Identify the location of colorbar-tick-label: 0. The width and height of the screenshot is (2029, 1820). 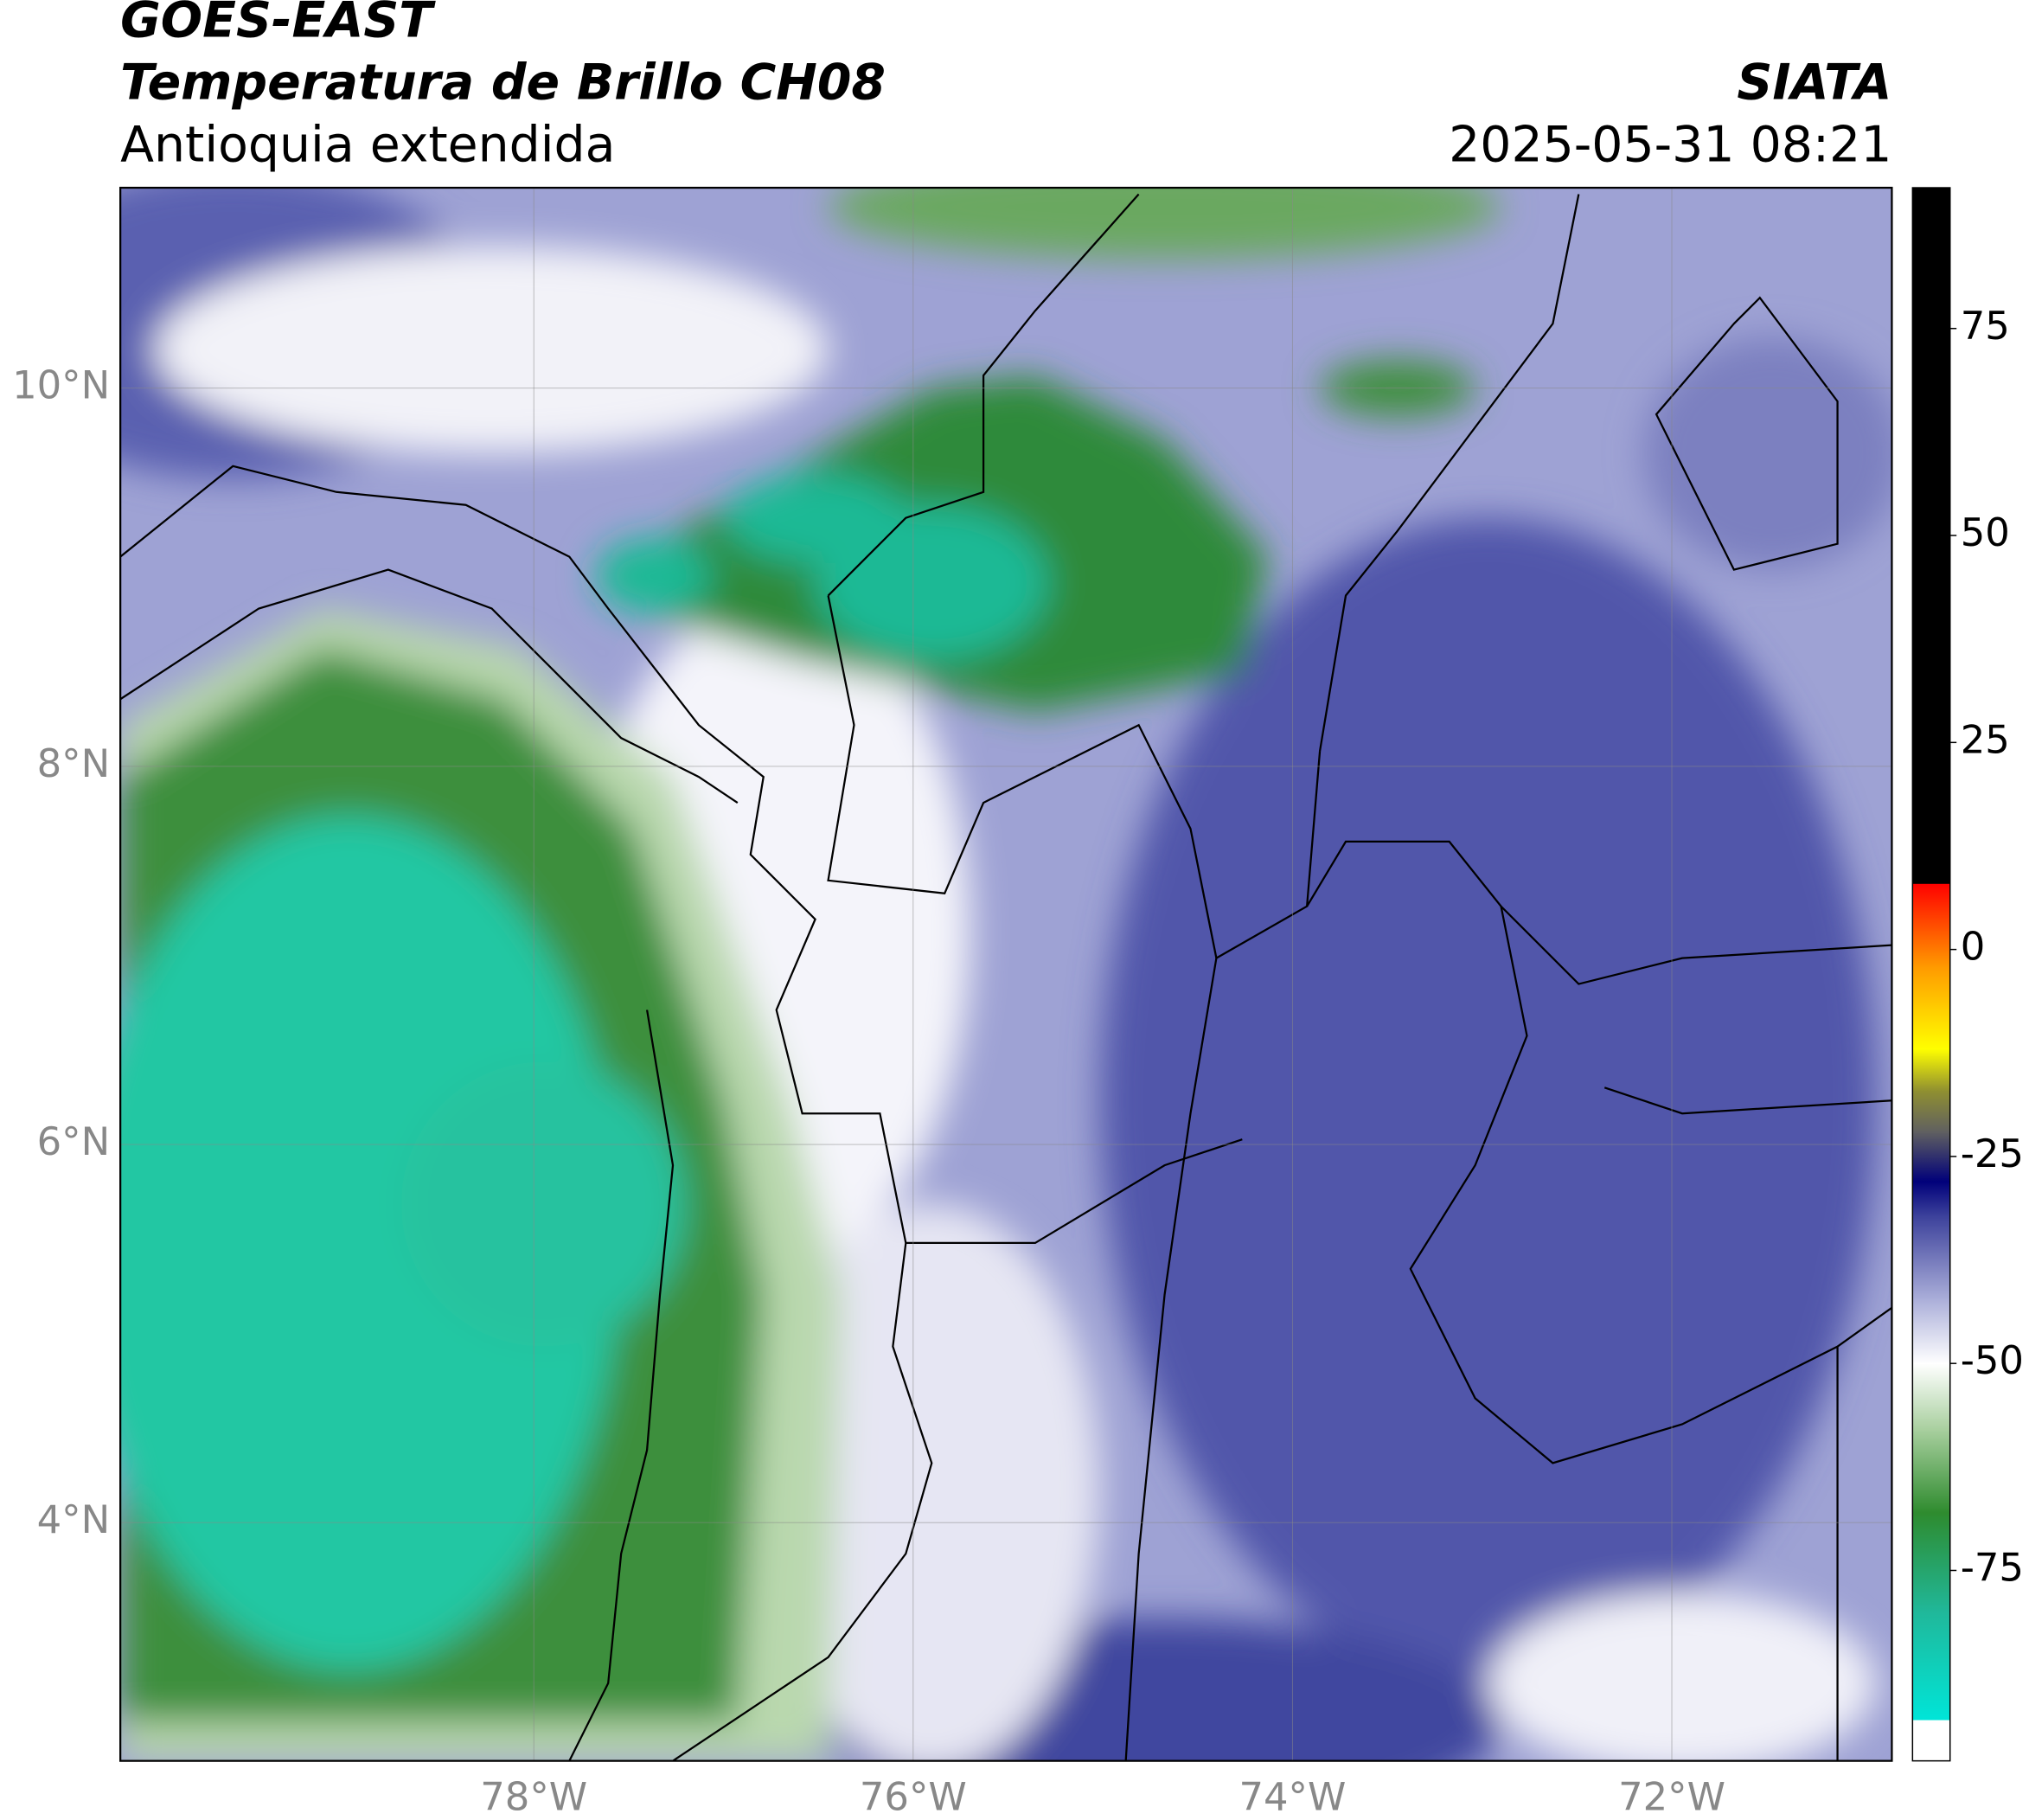
(1973, 947).